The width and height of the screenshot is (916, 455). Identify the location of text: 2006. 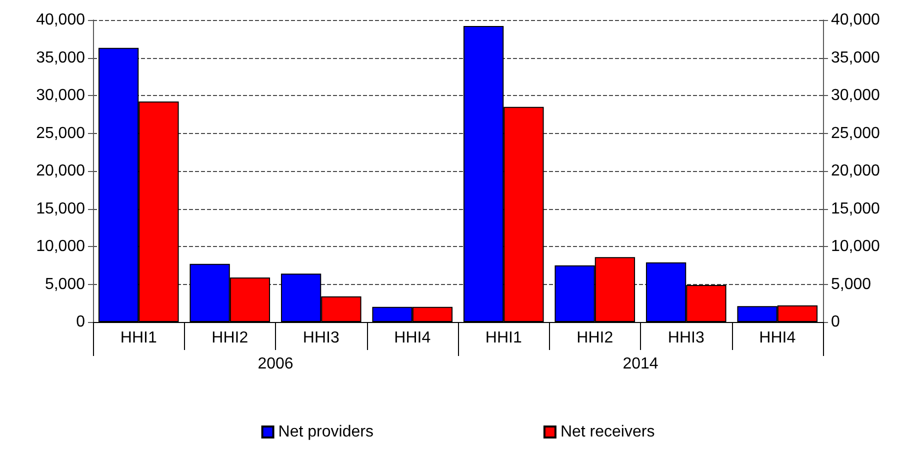
(276, 364).